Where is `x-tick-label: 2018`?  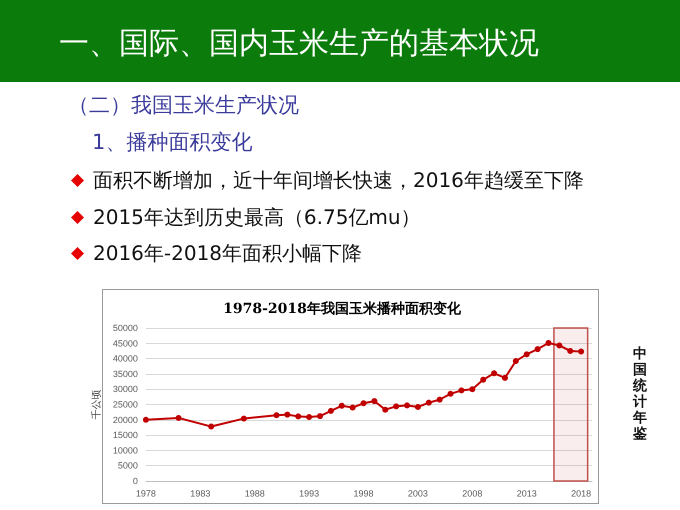 x-tick-label: 2018 is located at coordinates (581, 493).